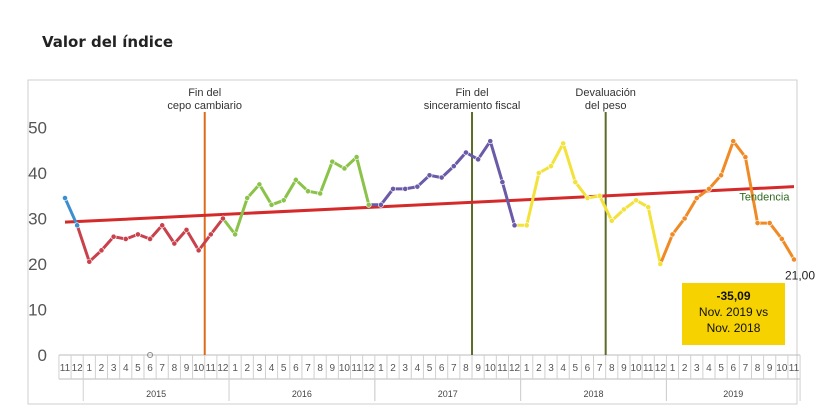 This screenshot has width=827, height=413. I want to click on last-value-label: 21,00, so click(800, 275).